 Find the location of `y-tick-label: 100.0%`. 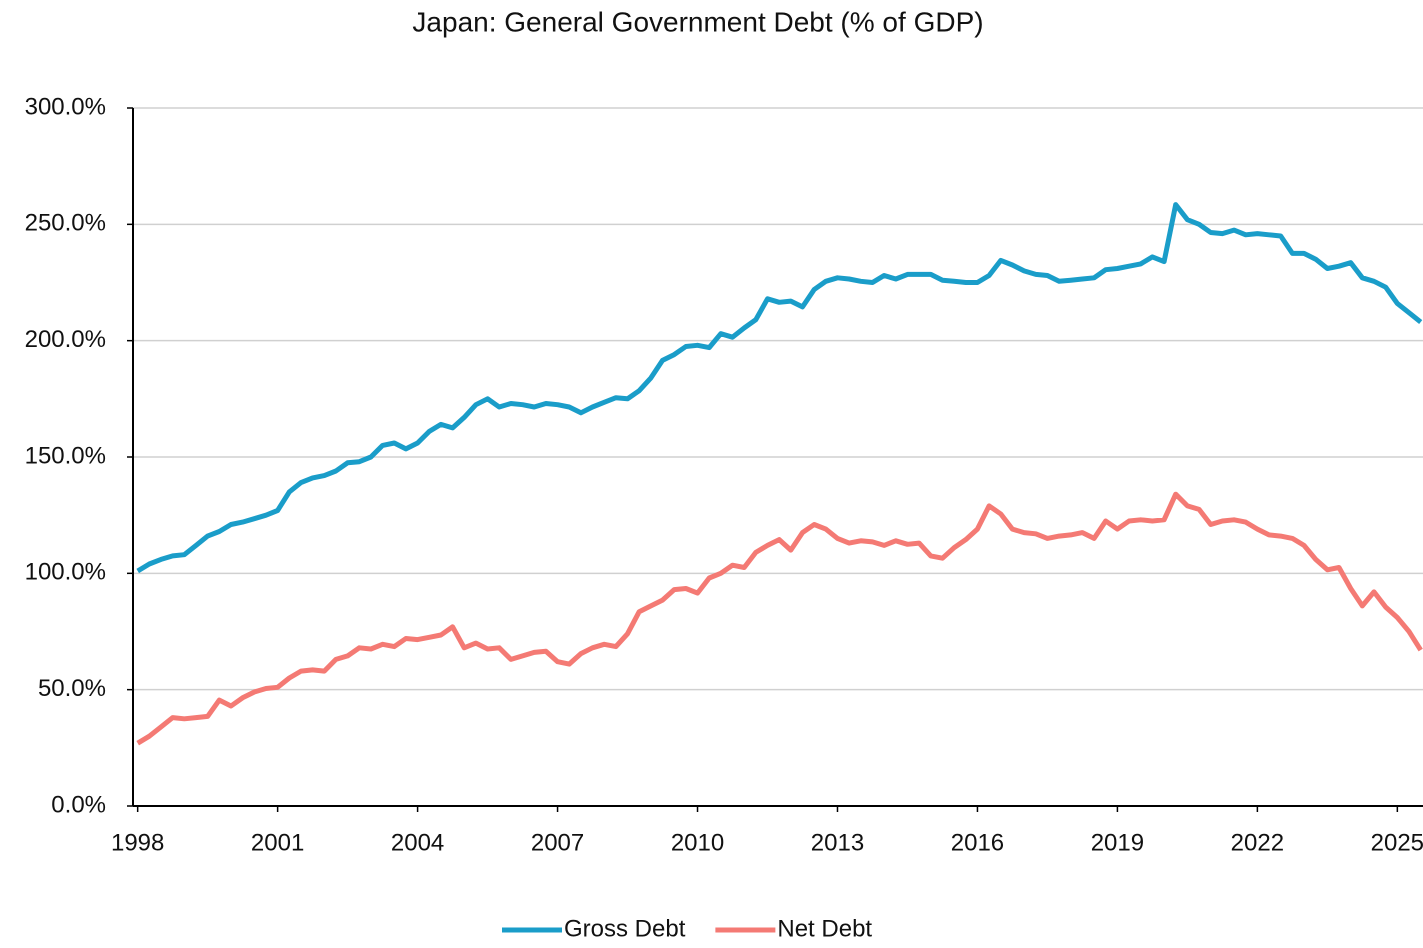

y-tick-label: 100.0% is located at coordinates (65, 572).